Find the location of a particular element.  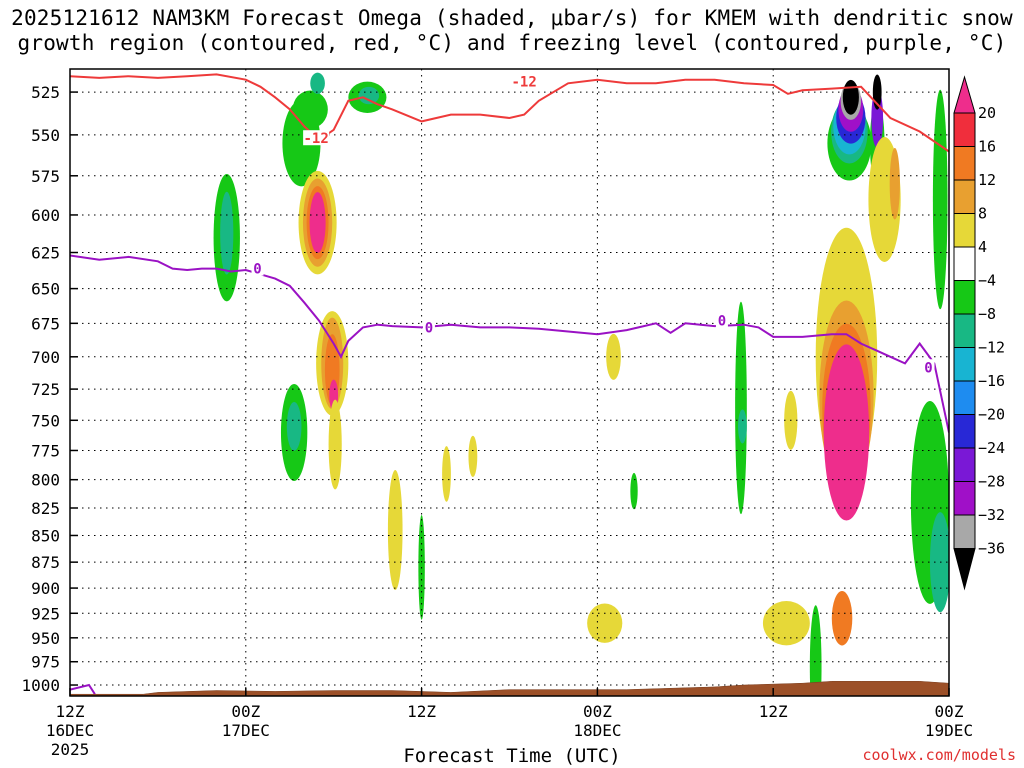

y-tick-label: 775 is located at coordinates (45, 450).